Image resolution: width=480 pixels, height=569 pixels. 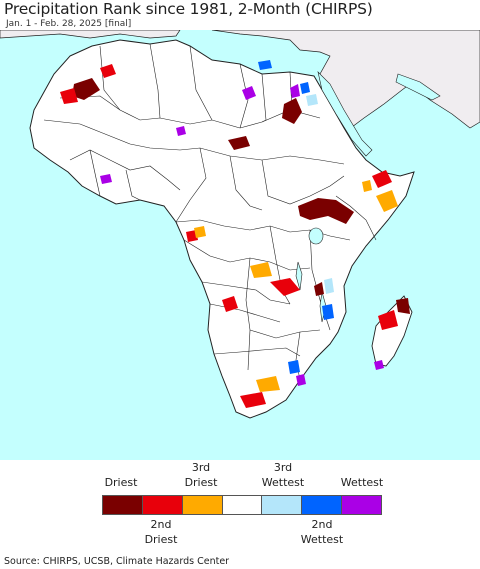 I want to click on lake-victoria, so click(x=316, y=236).